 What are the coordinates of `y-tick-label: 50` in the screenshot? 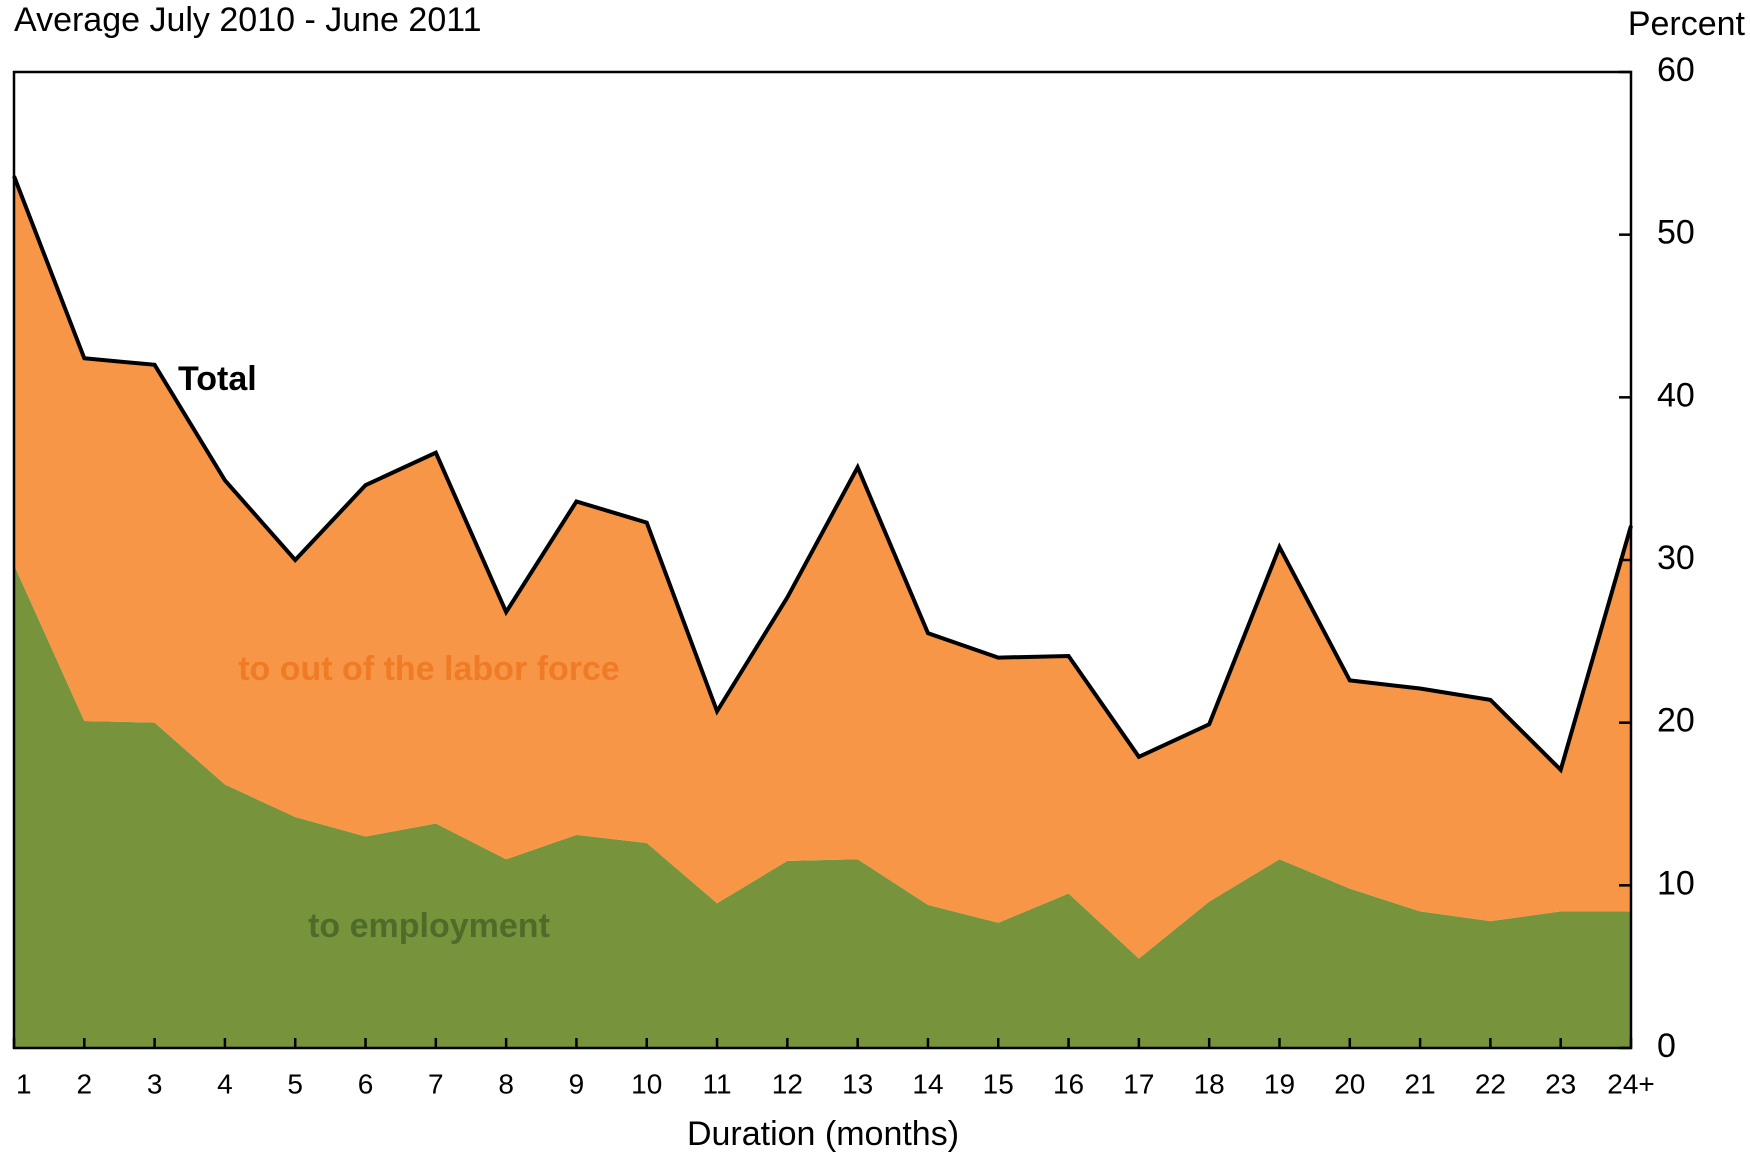 It's located at (1676, 233).